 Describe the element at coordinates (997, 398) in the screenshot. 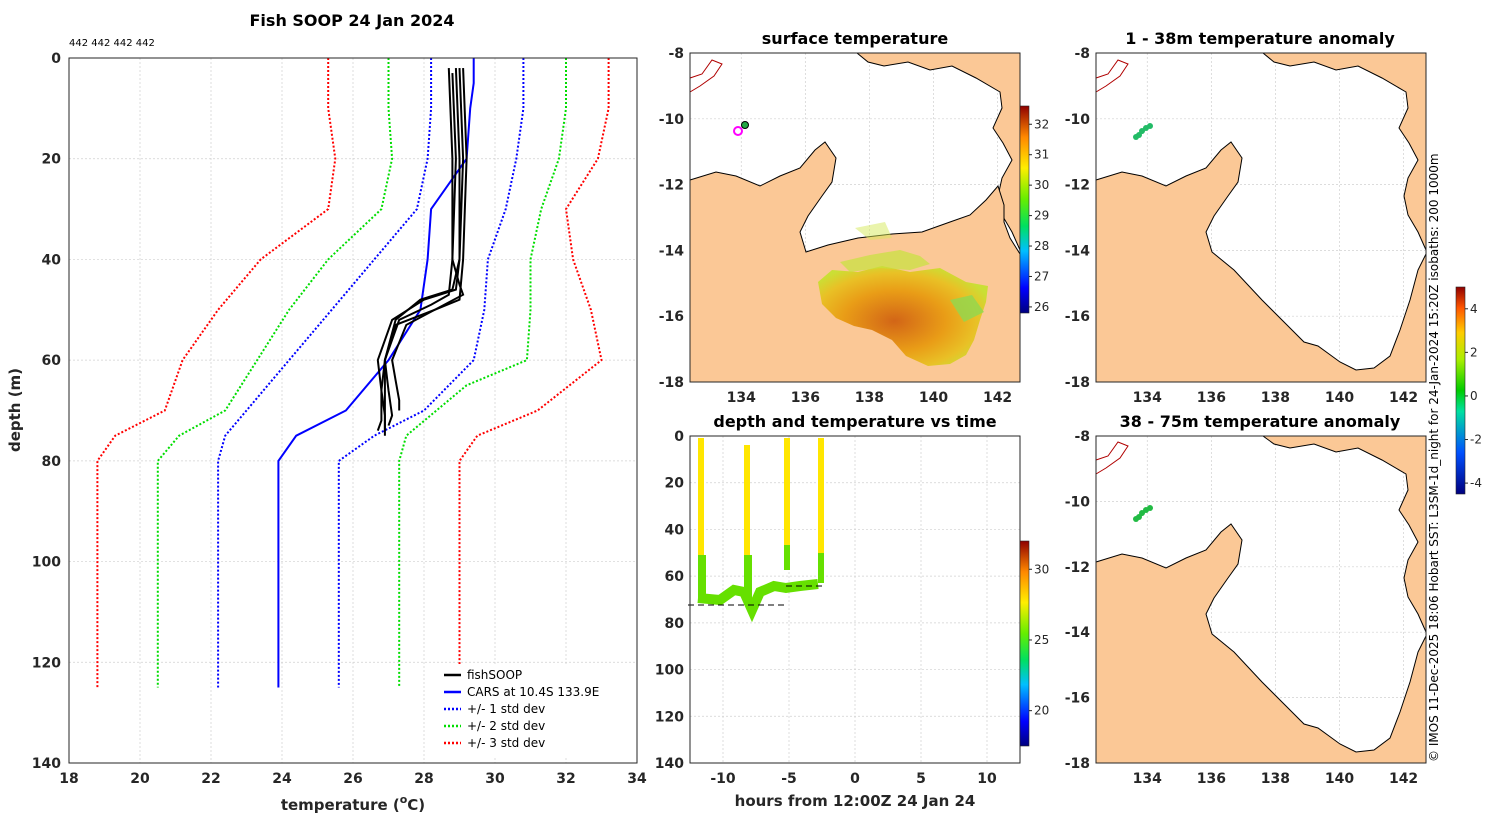

I see `sst-xtick: 142` at that location.